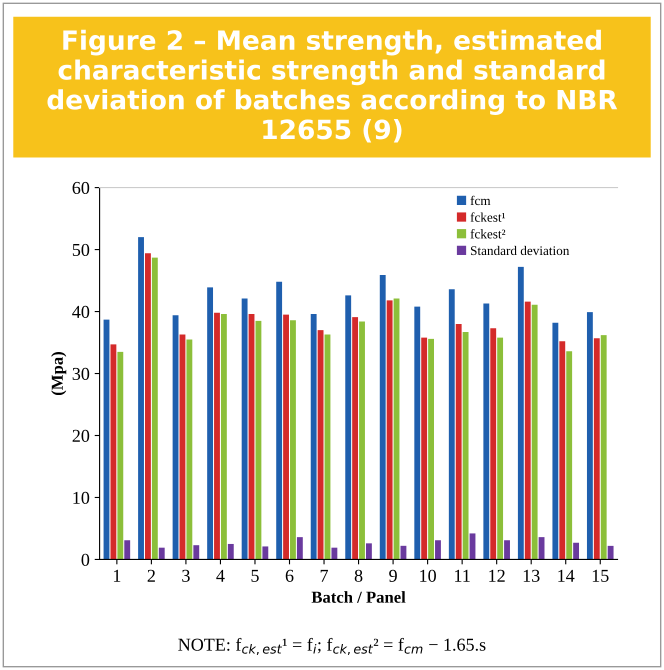  I want to click on y-tick-label: 60, so click(81, 188).